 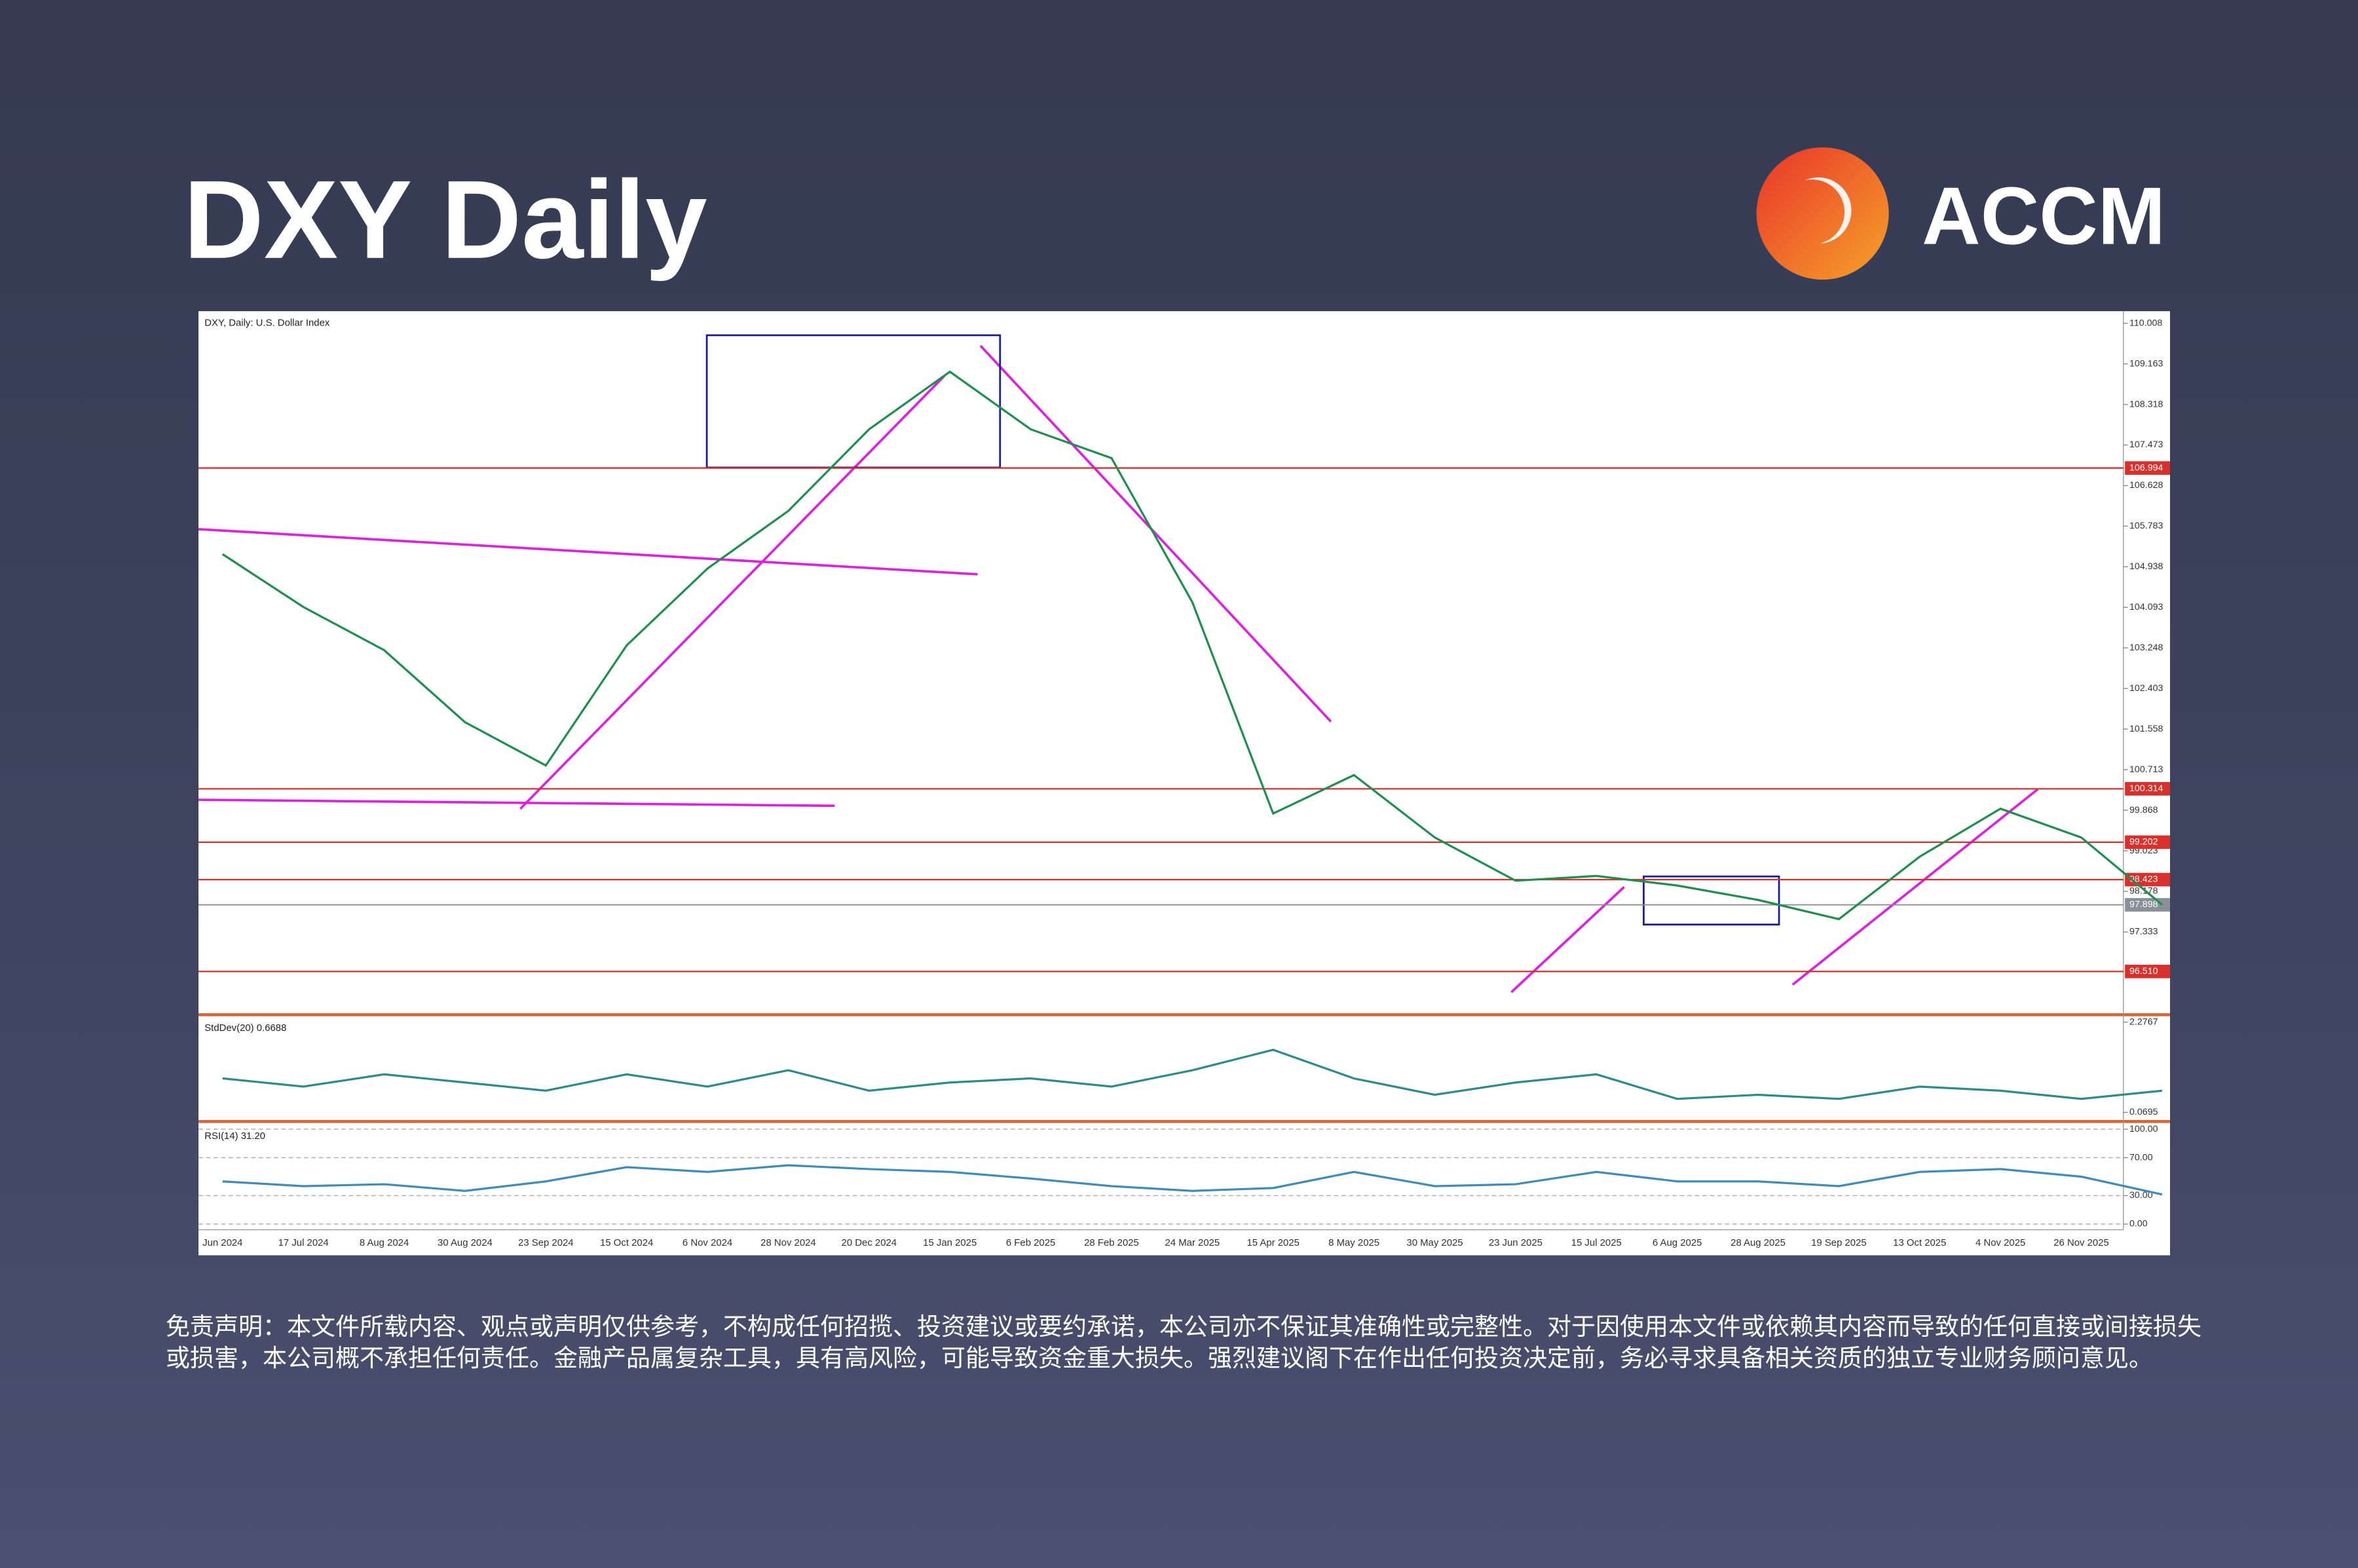 What do you see at coordinates (2146, 526) in the screenshot?
I see `y-tick-label: 105.783` at bounding box center [2146, 526].